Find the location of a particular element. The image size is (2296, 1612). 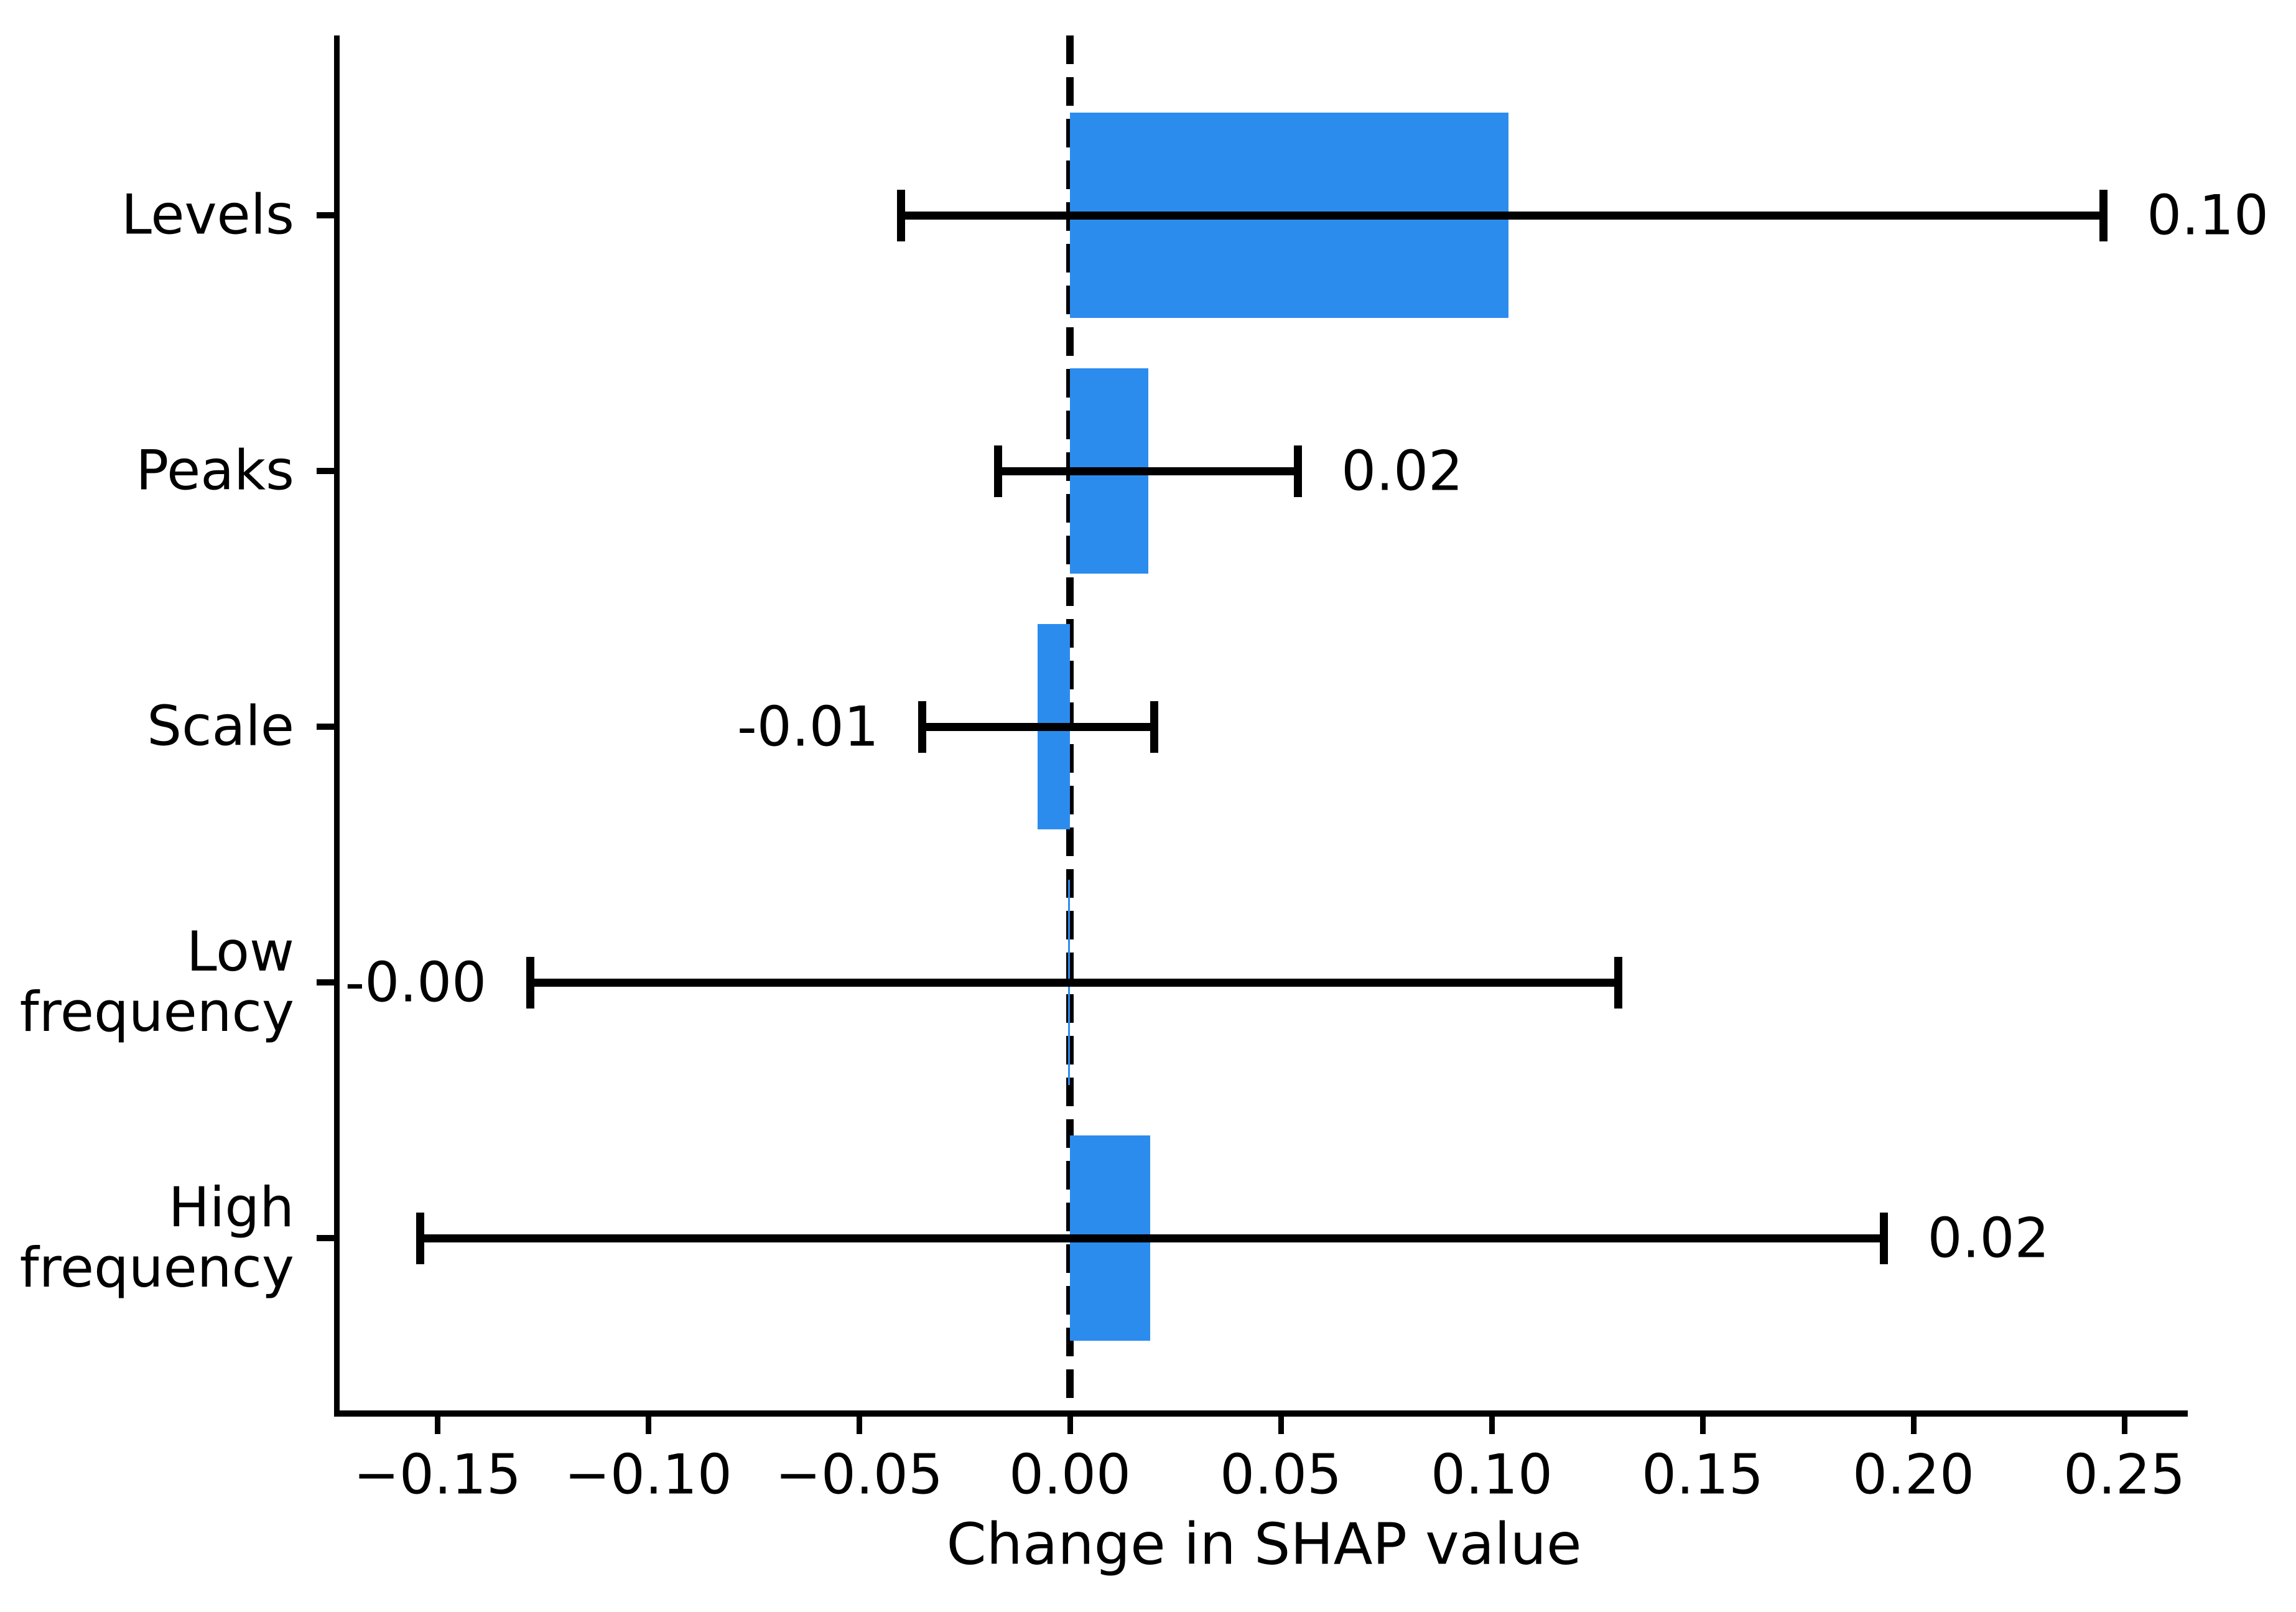

y-tick-label: High frequency is located at coordinates (156, 1237).